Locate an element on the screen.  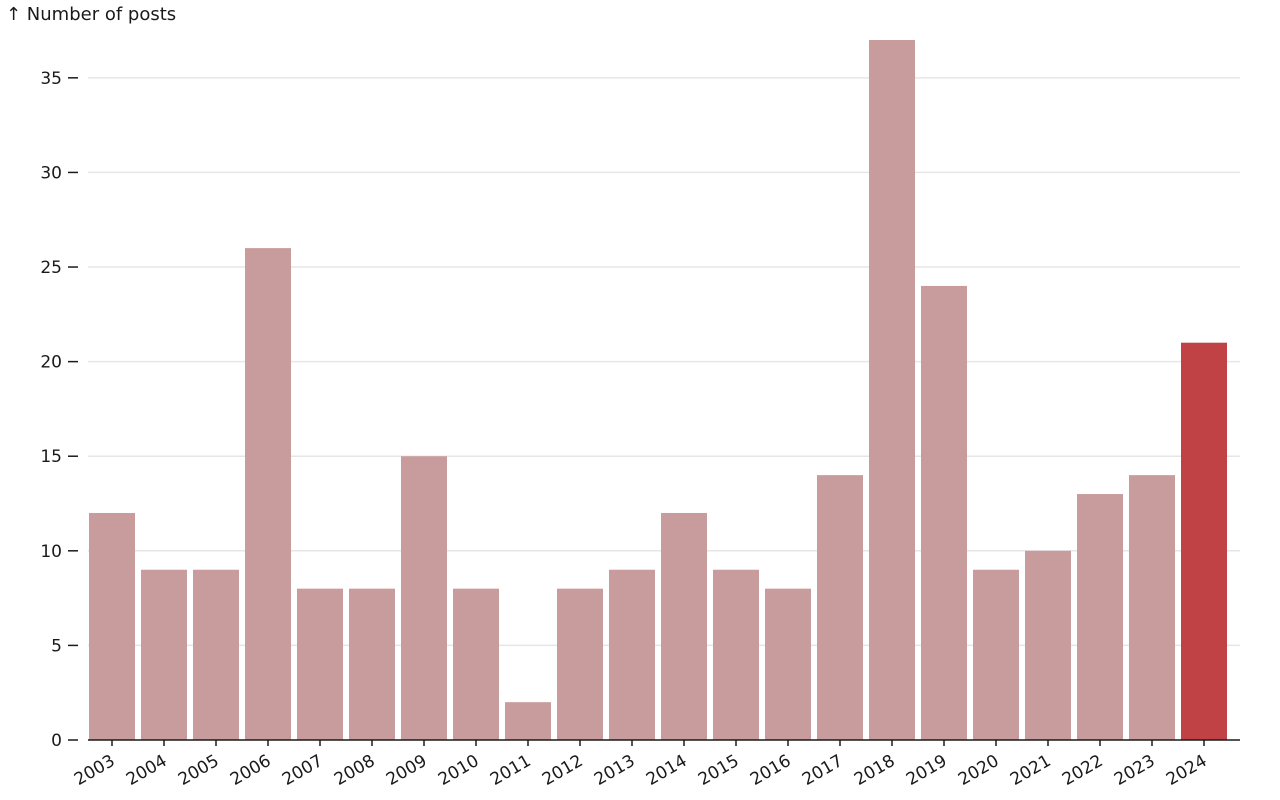
x-tick-label: 2021 is located at coordinates (1030, 770).